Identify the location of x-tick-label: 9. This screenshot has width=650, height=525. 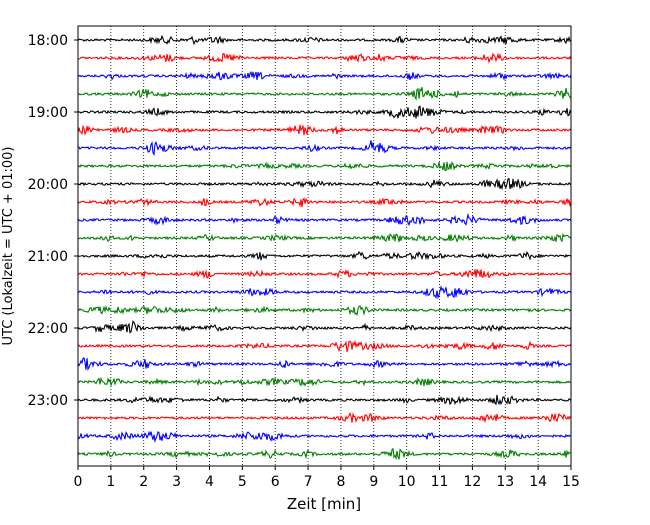
(373, 482).